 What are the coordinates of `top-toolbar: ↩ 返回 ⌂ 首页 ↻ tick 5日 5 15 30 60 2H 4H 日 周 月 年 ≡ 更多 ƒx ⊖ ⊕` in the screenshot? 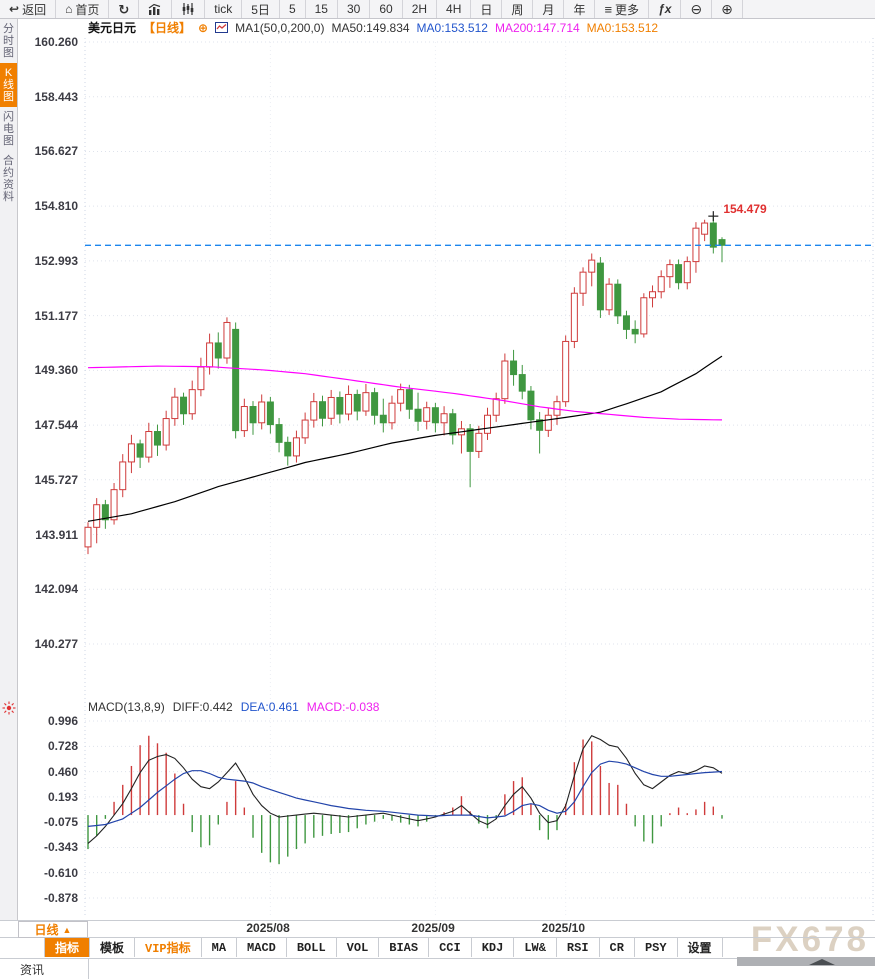 It's located at (437, 9).